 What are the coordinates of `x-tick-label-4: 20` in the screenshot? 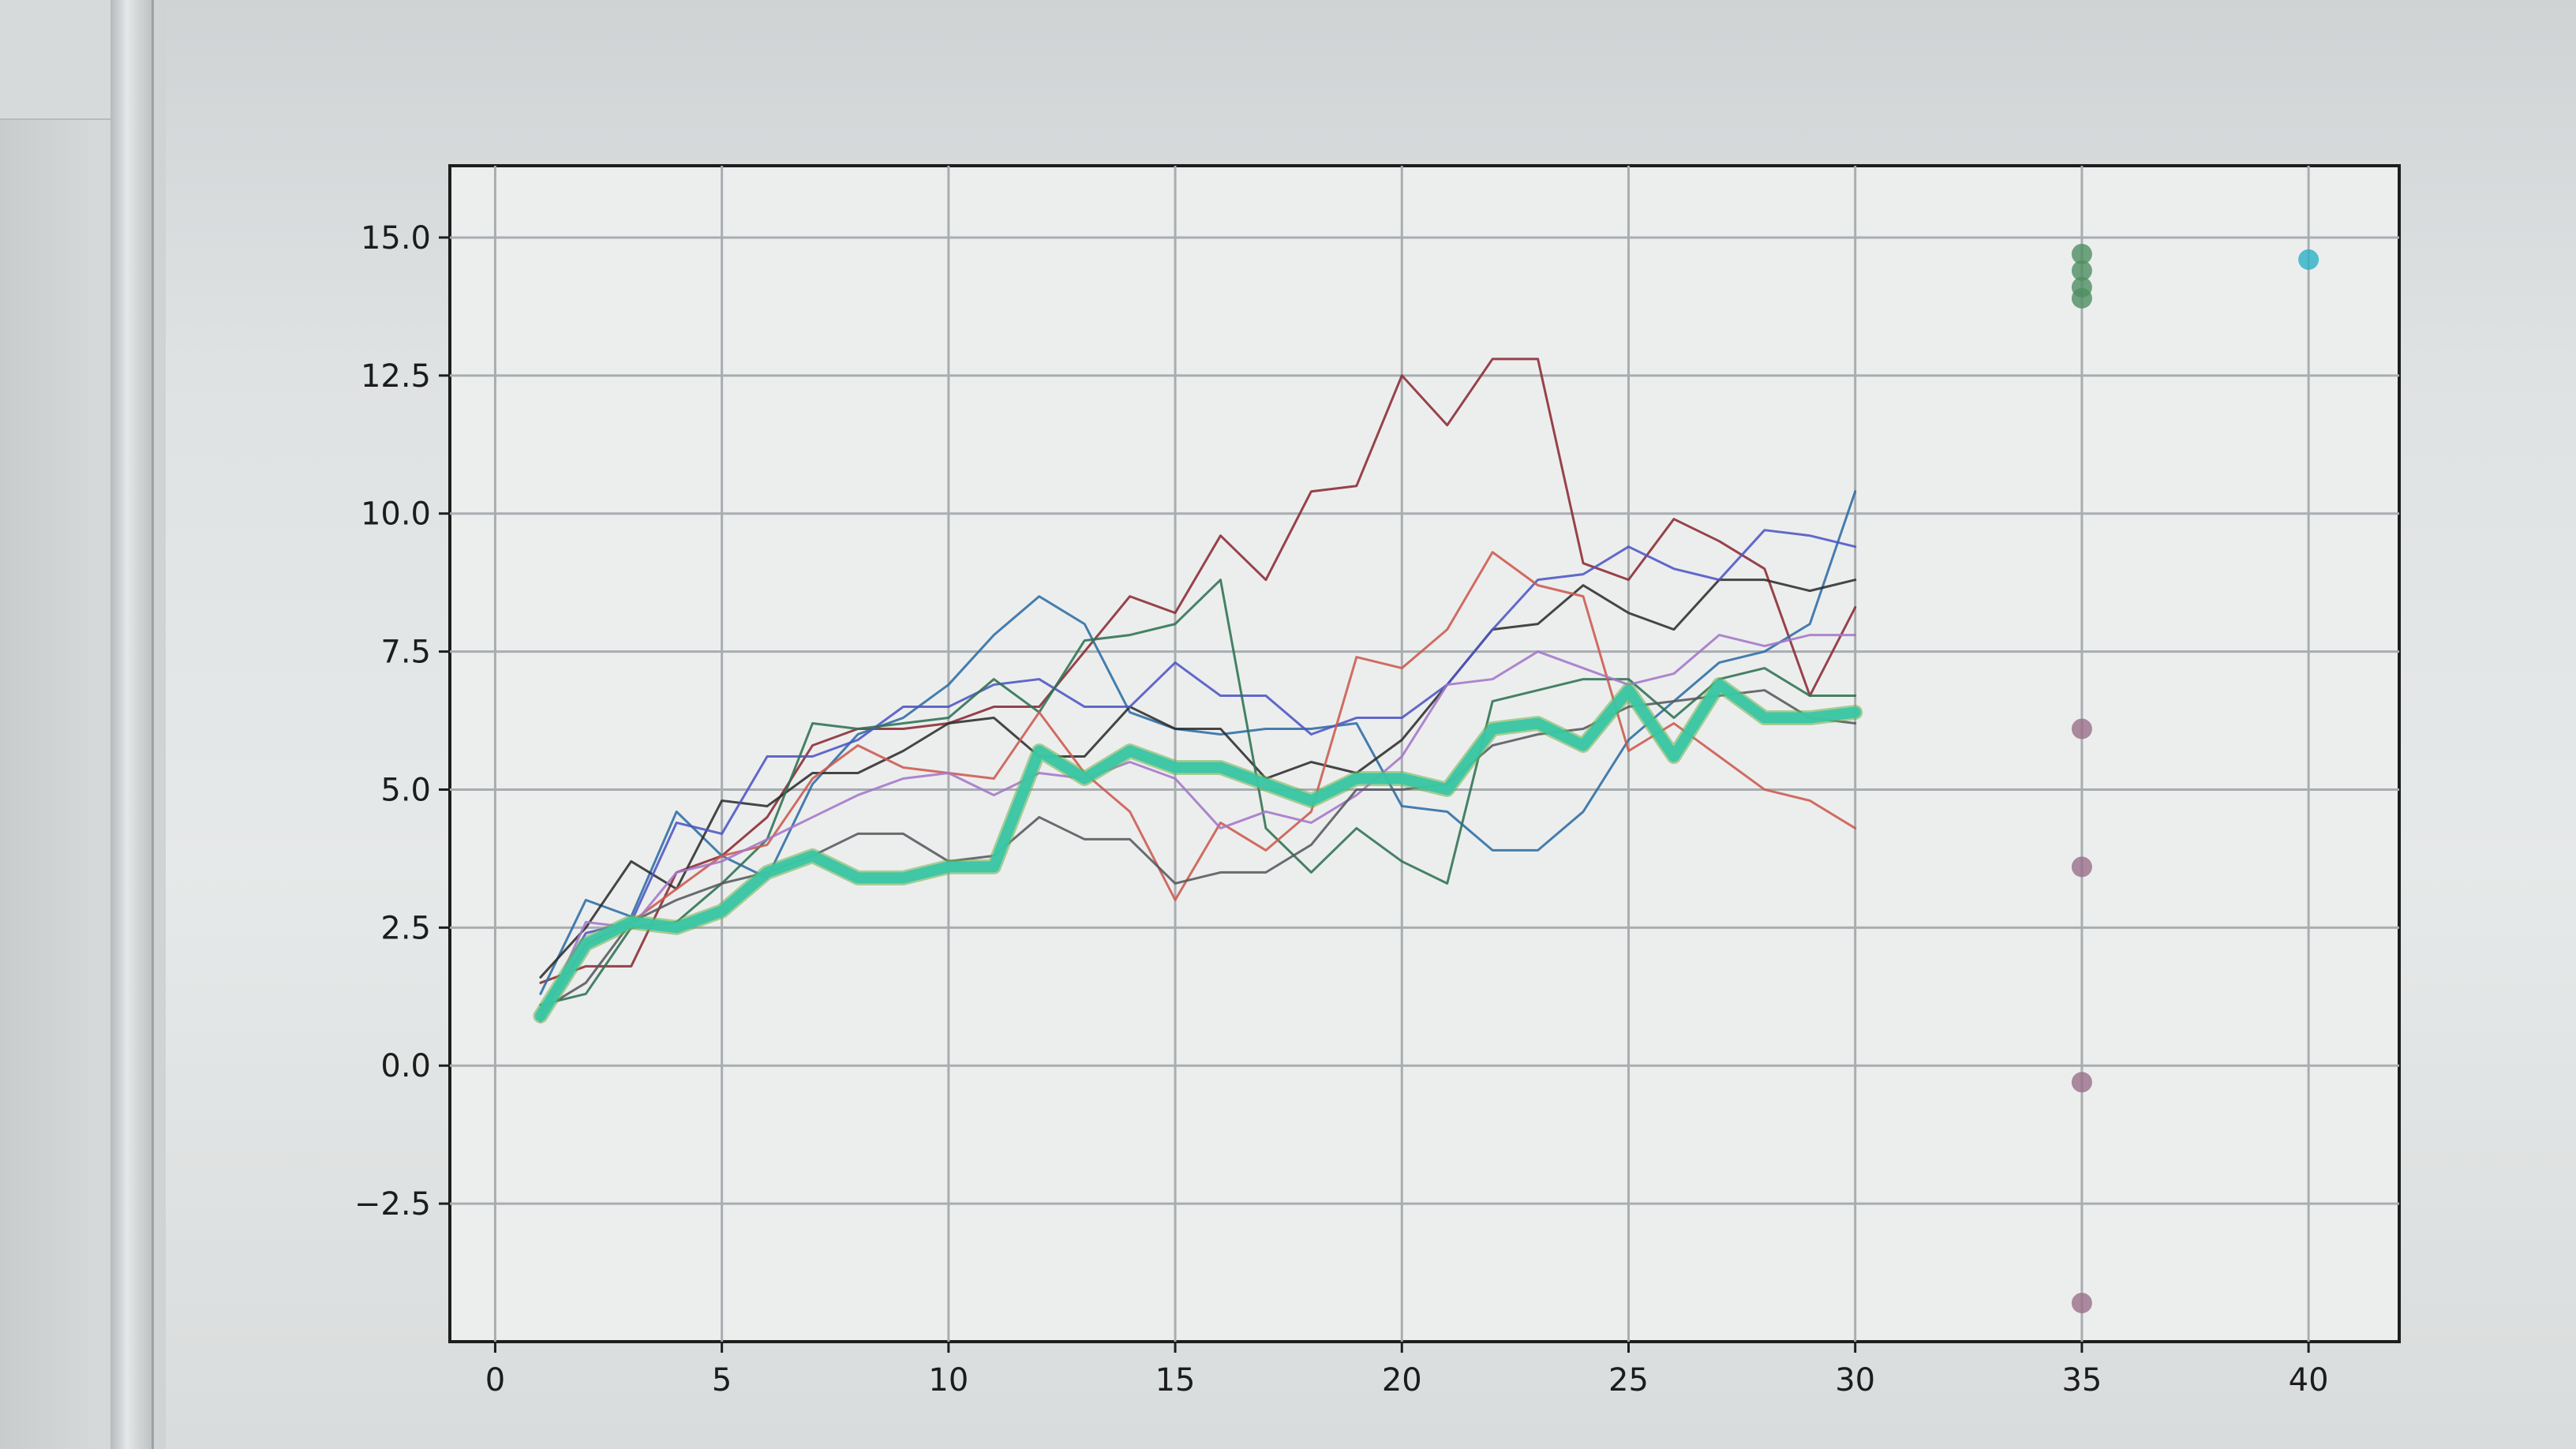 It's located at (1402, 1380).